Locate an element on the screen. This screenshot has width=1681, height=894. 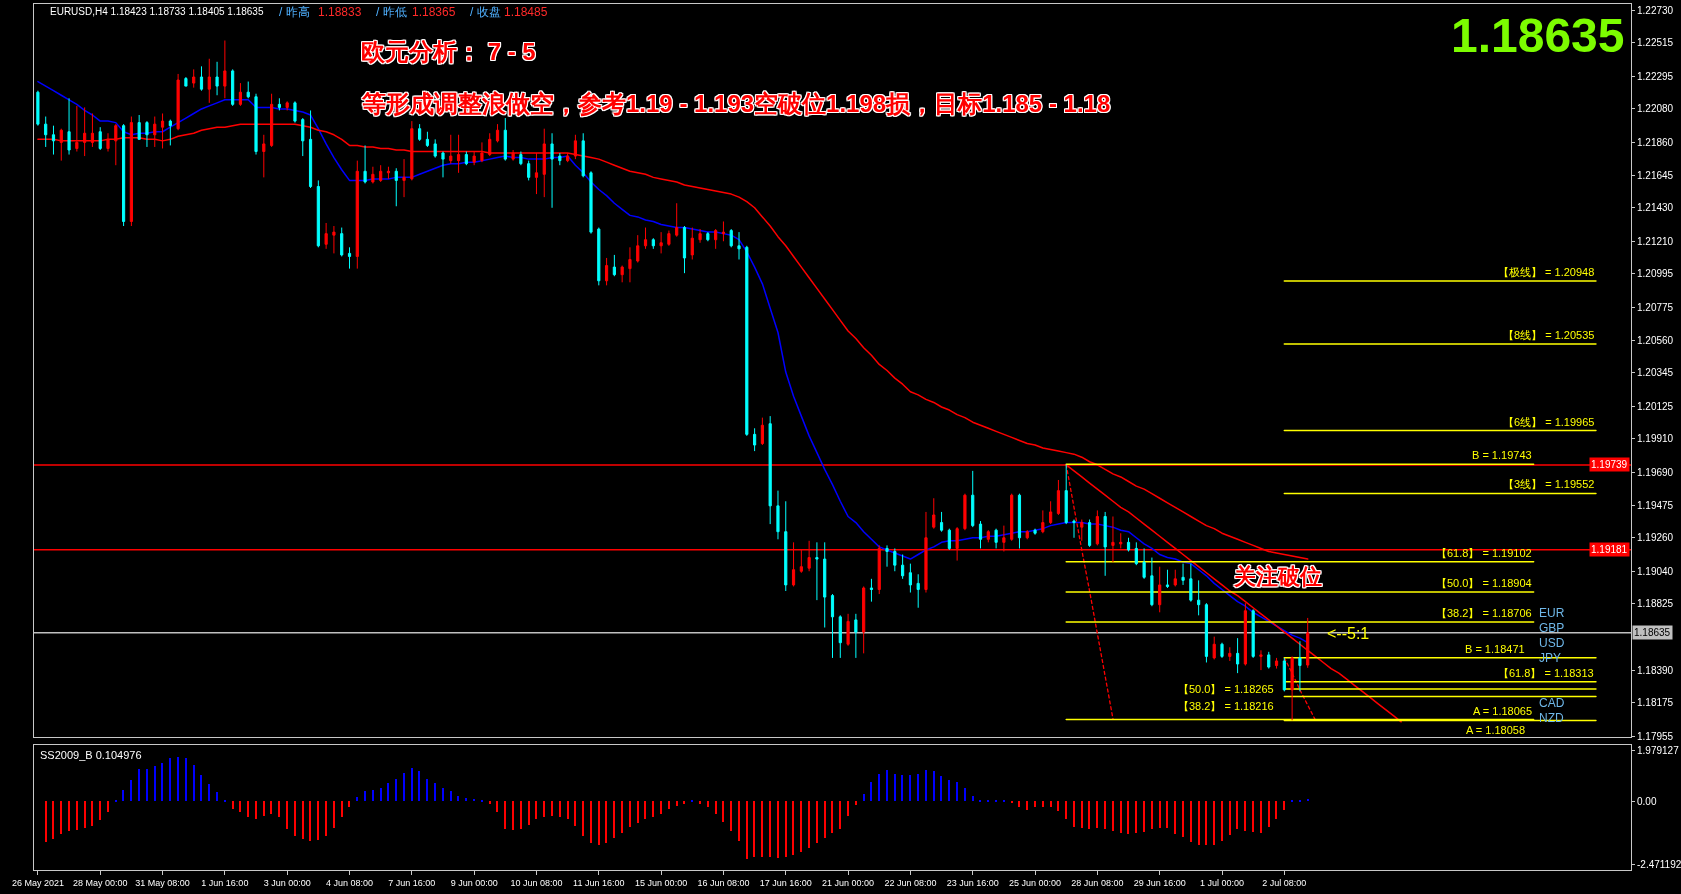
y-tick-label: 1.19690 is located at coordinates (1655, 472).